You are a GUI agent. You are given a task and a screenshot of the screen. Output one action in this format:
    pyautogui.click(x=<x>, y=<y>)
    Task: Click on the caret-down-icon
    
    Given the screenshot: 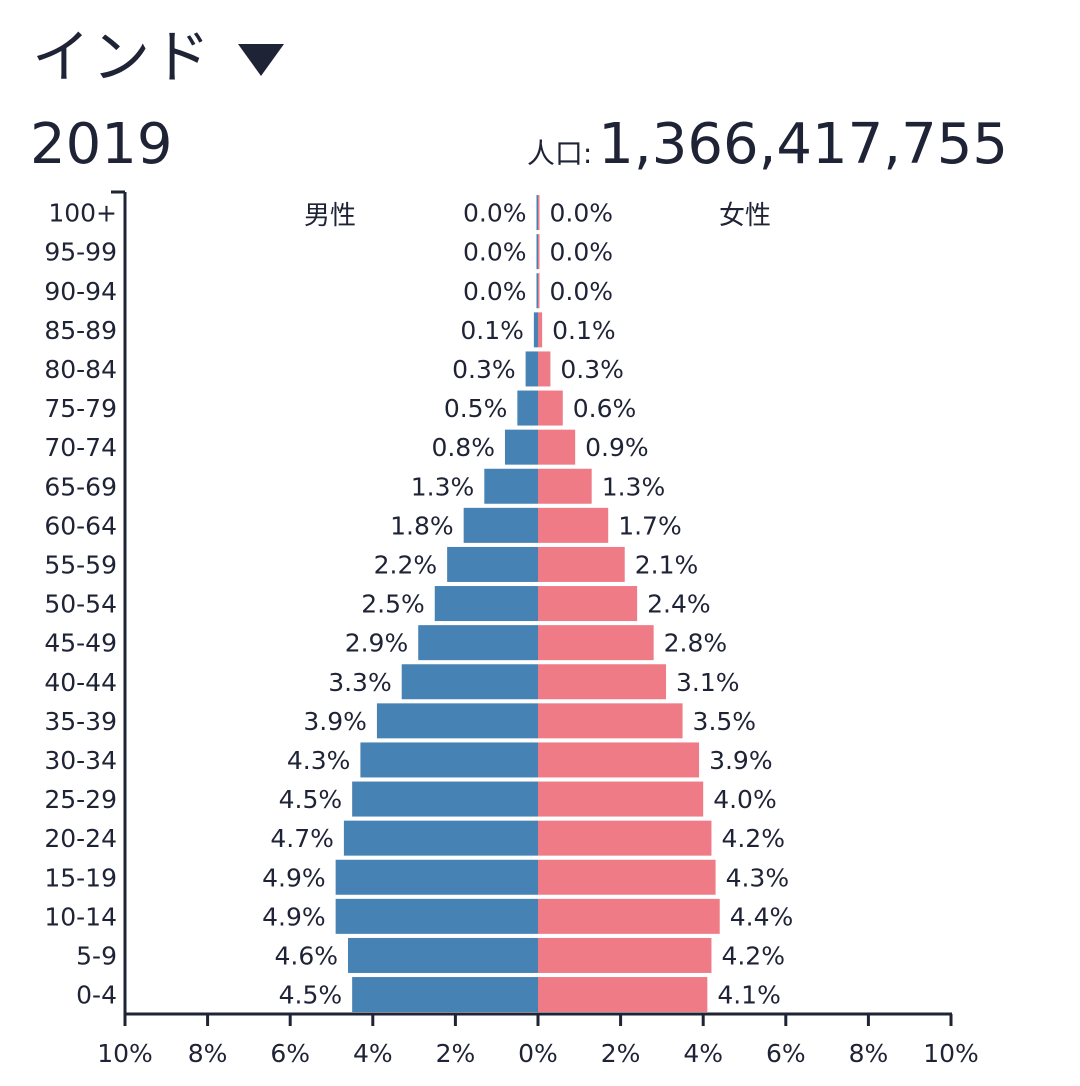 What is the action you would take?
    pyautogui.click(x=261, y=60)
    